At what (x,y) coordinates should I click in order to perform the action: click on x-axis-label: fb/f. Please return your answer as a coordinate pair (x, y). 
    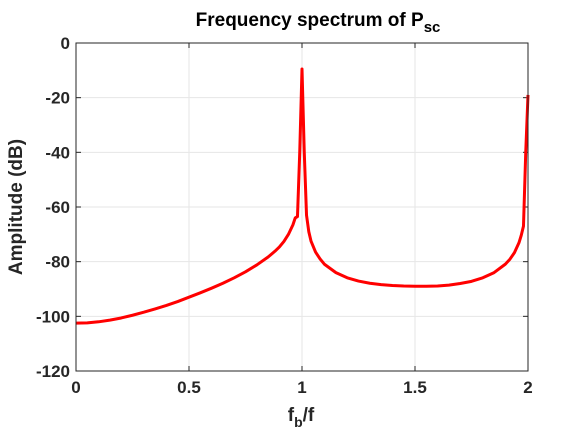
    Looking at the image, I should click on (301, 417).